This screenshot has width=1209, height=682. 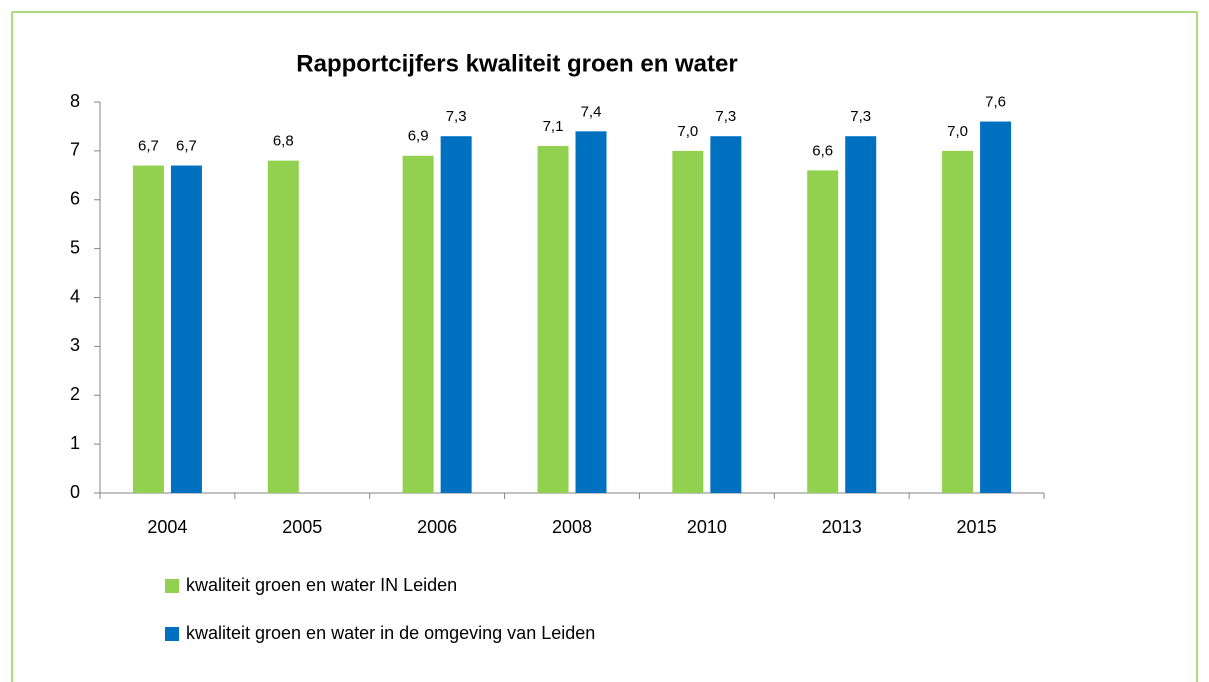 I want to click on x-tick-label: 2004, so click(x=167, y=527).